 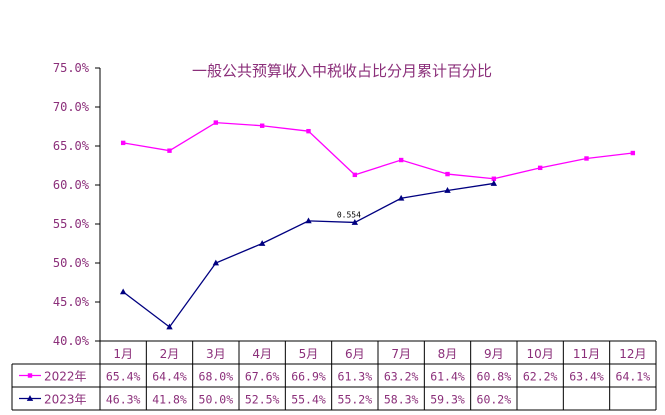 I want to click on y-tick-label: 45.0%, so click(x=71, y=302).